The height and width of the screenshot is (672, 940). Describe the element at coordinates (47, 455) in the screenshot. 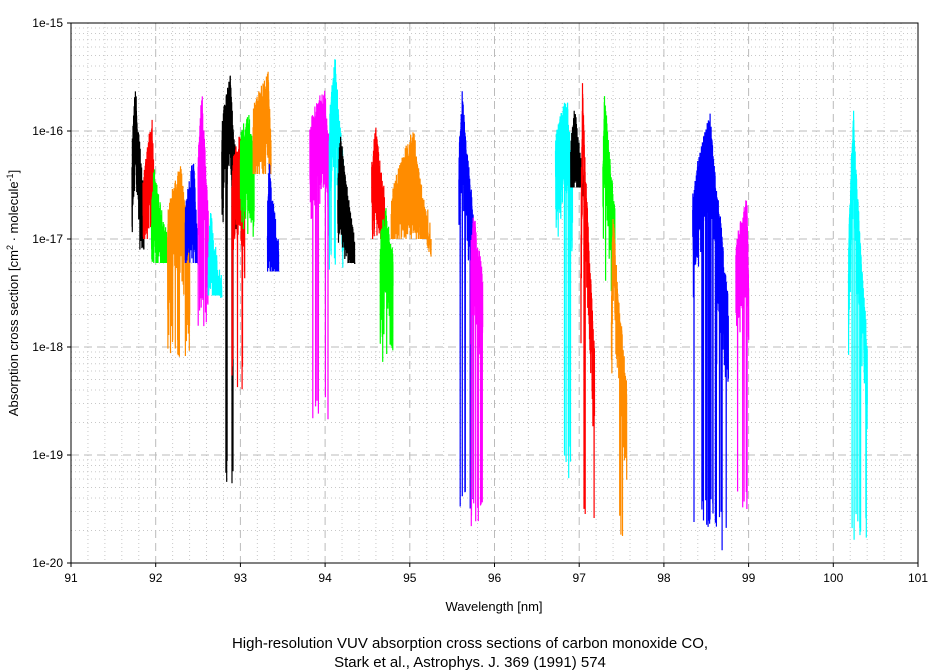

I see `y-tick-label: 1e-19` at that location.